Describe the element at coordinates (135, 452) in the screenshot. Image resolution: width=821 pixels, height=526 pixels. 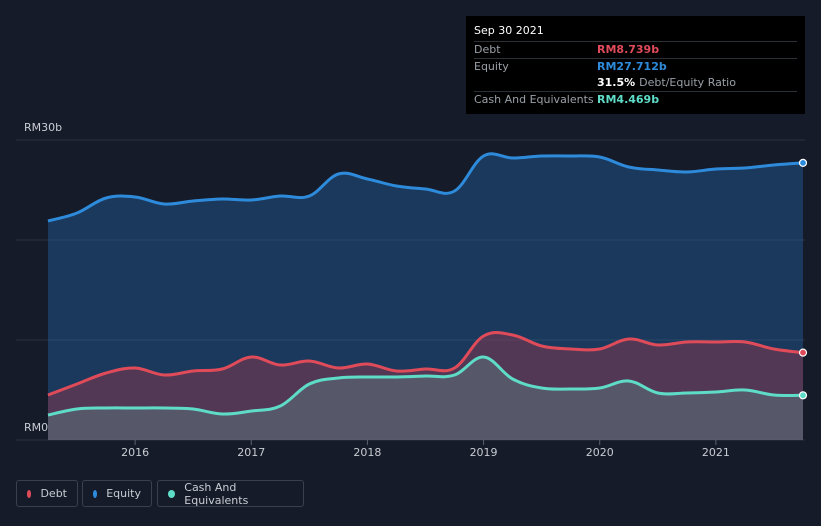
I see `x-tick-label: 2016` at that location.